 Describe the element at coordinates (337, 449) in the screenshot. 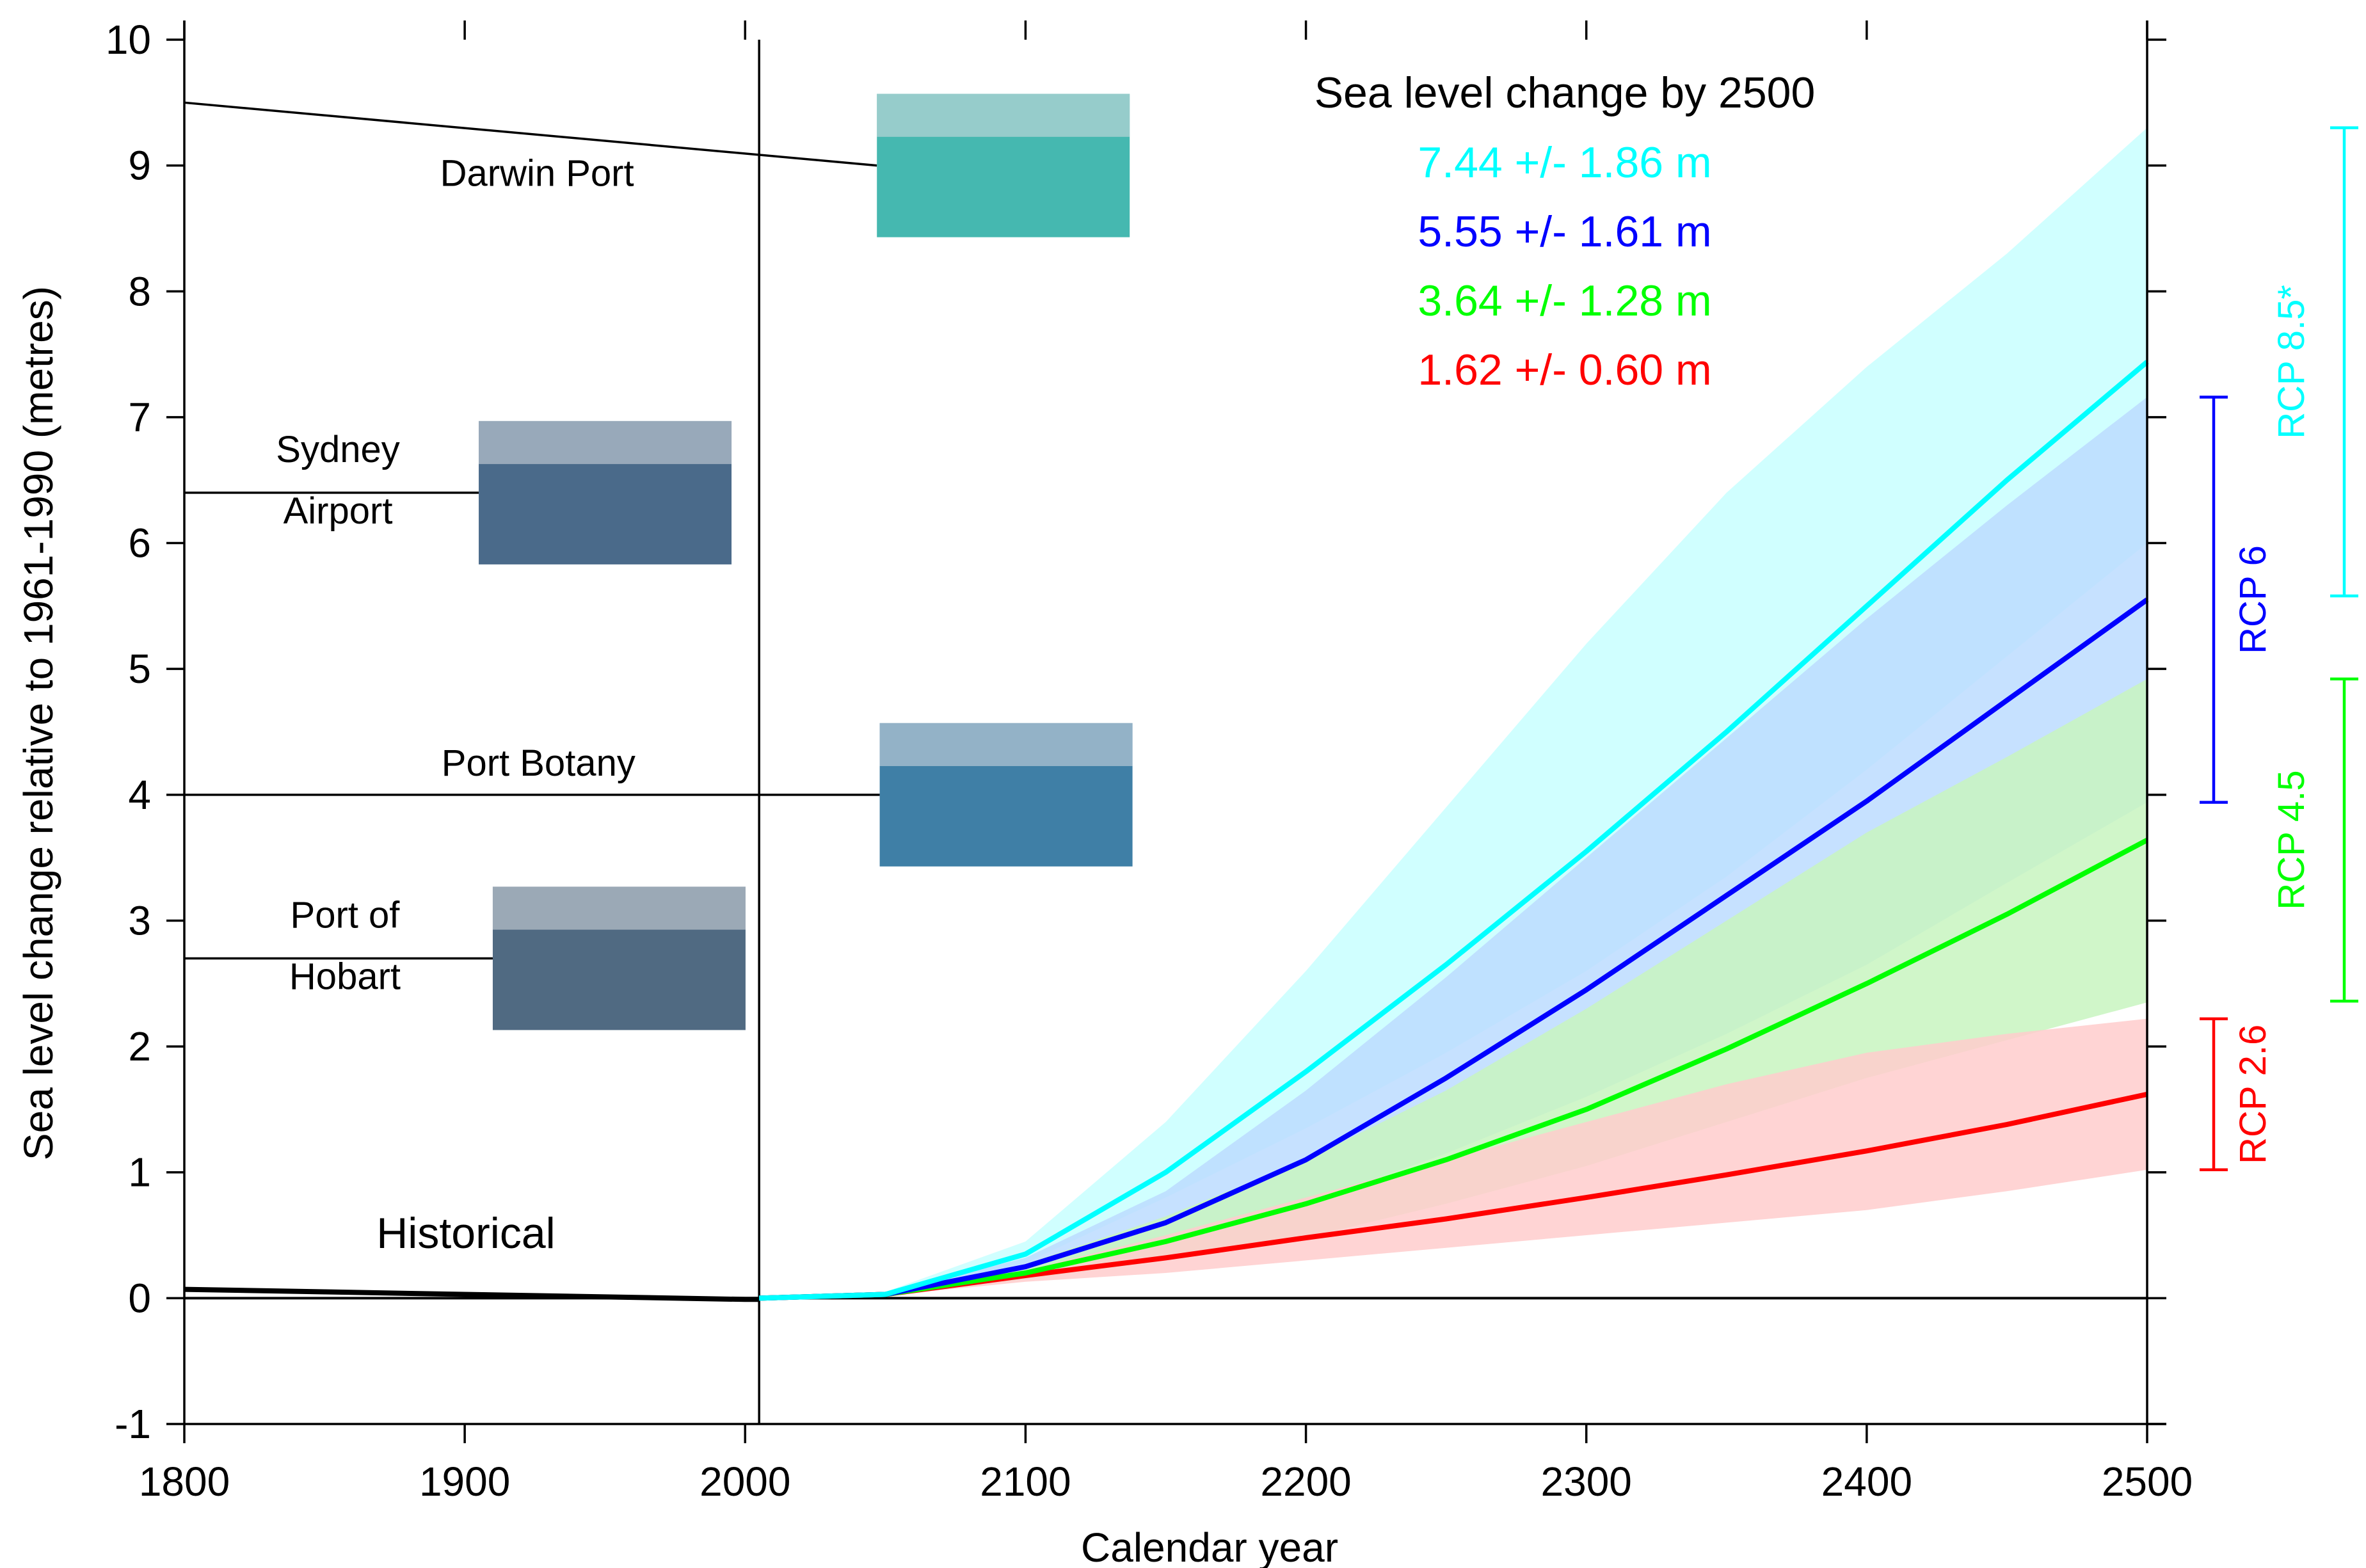

I see `reference-label: Sydney` at that location.